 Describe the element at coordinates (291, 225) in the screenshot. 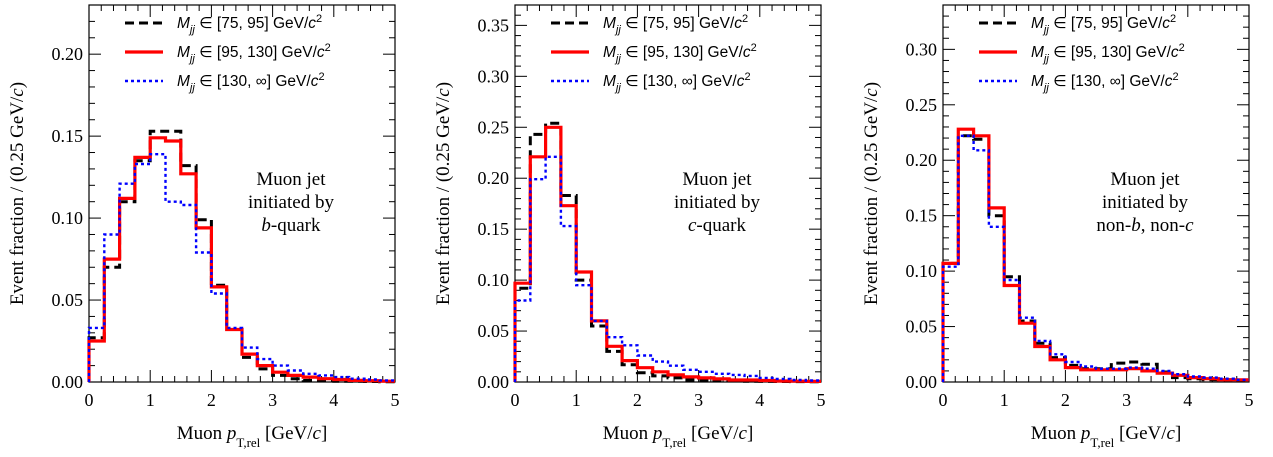

I see `annotation-line-2: b-quark` at that location.